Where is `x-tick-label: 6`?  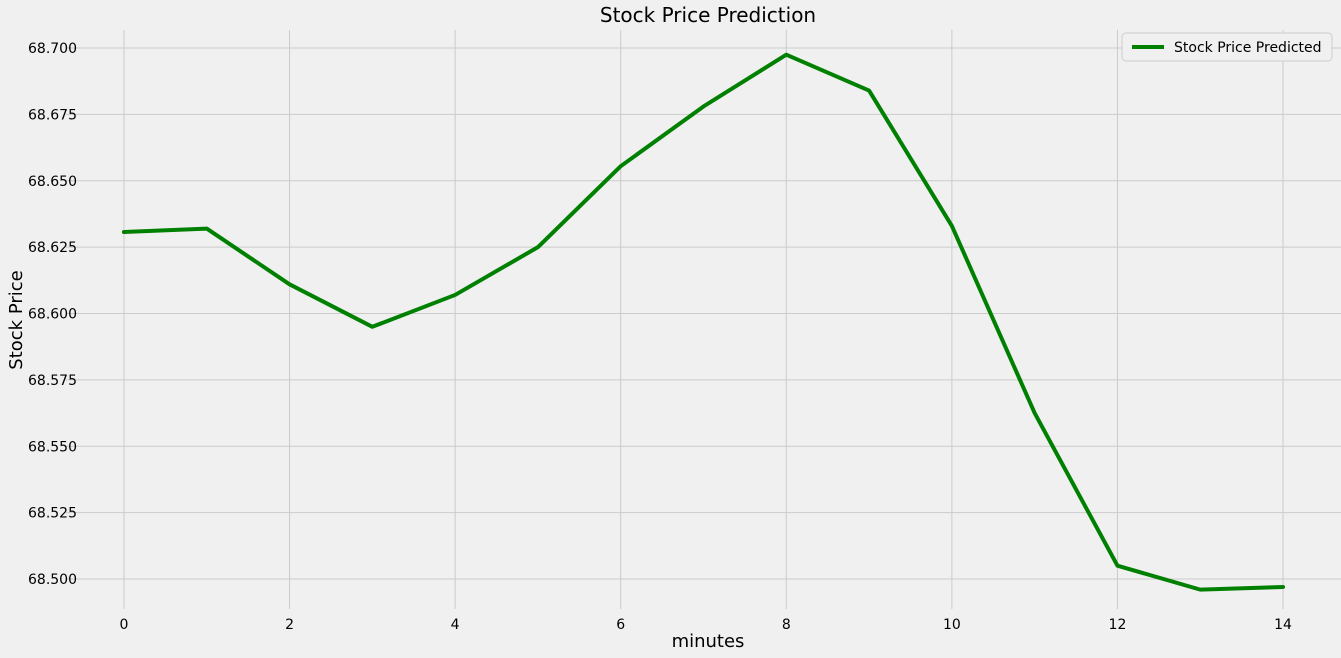
x-tick-label: 6 is located at coordinates (620, 625).